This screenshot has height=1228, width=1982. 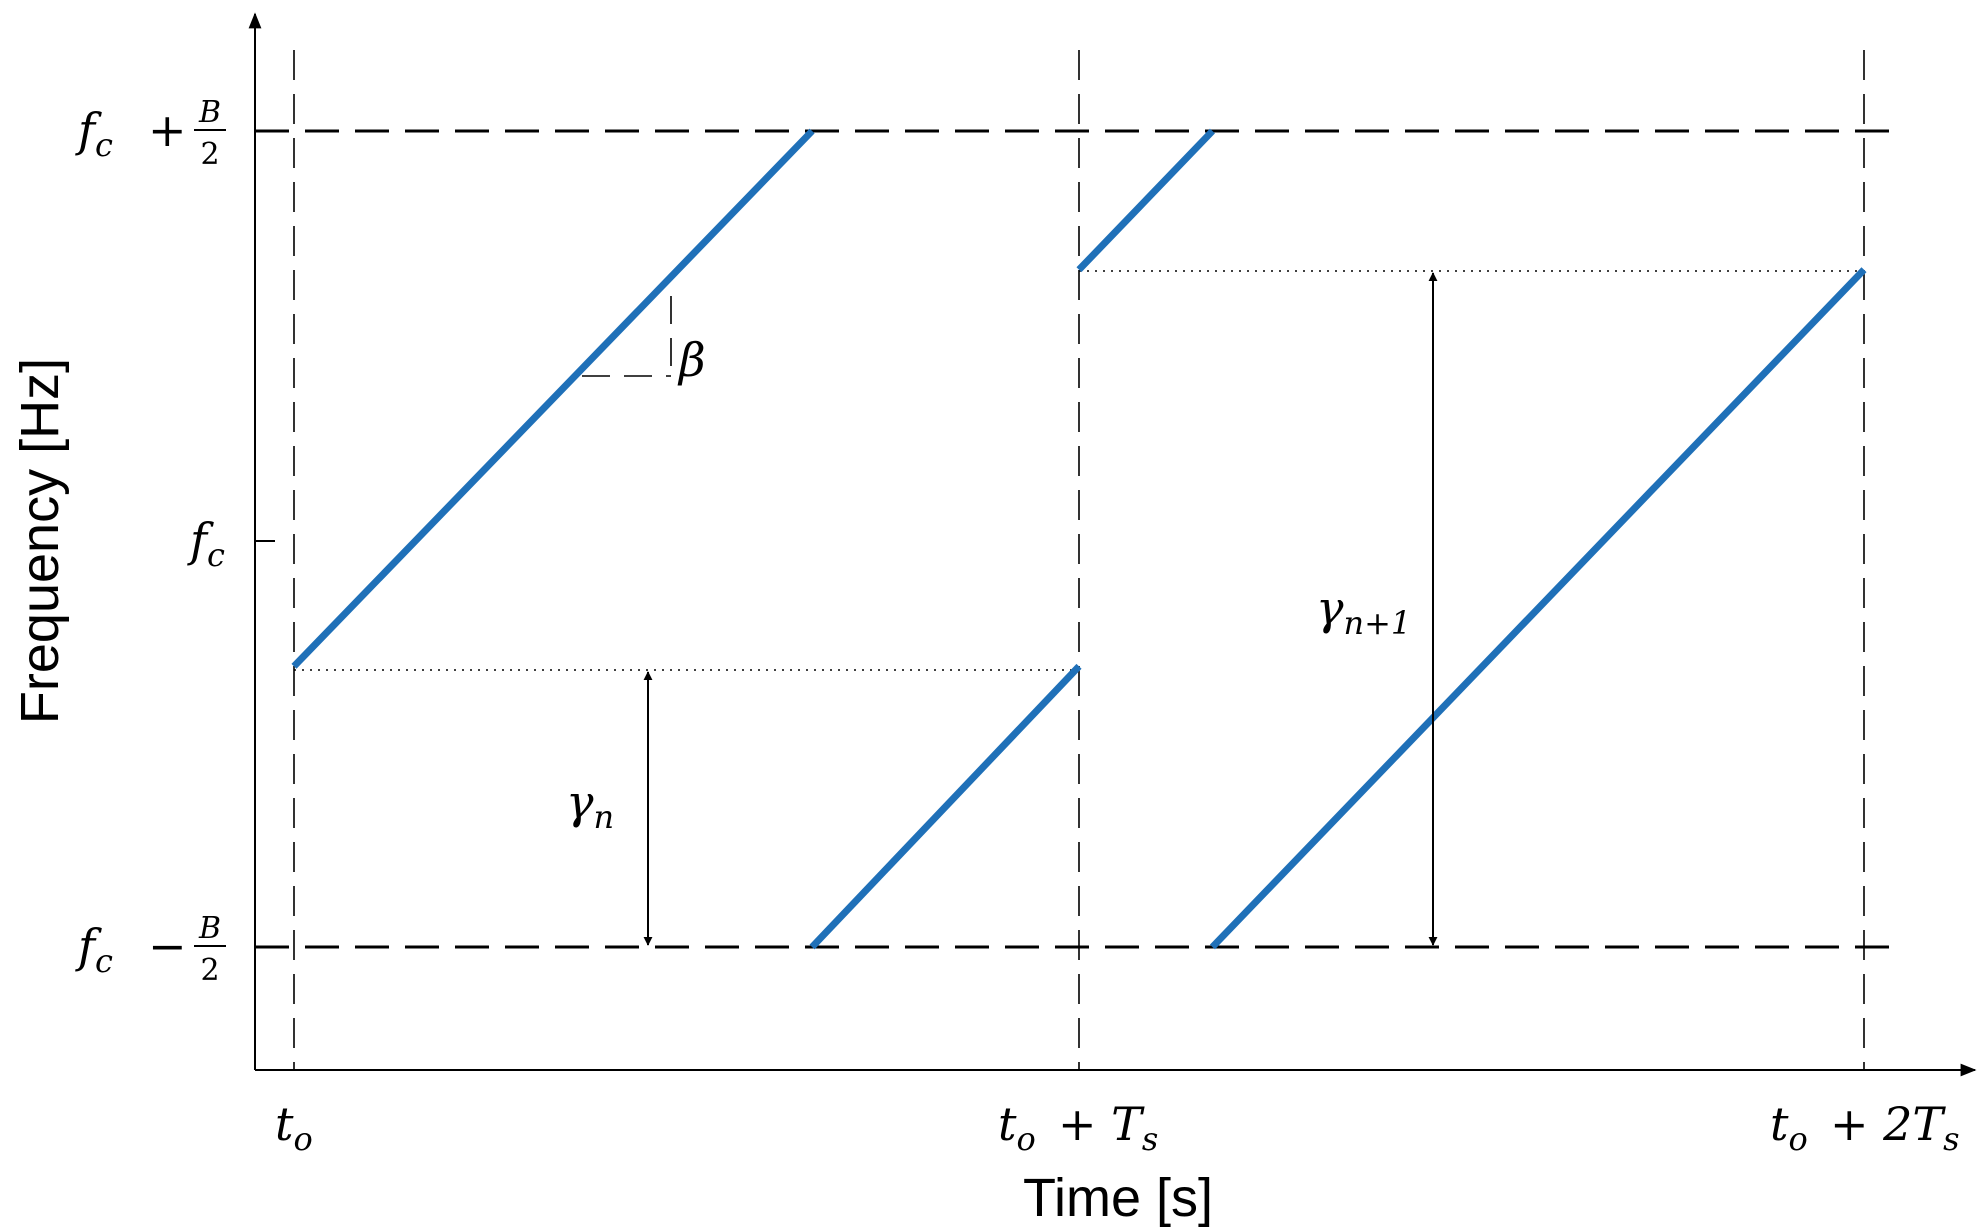 What do you see at coordinates (1378, 623) in the screenshot?
I see `gamma-n1-sub: n+1` at bounding box center [1378, 623].